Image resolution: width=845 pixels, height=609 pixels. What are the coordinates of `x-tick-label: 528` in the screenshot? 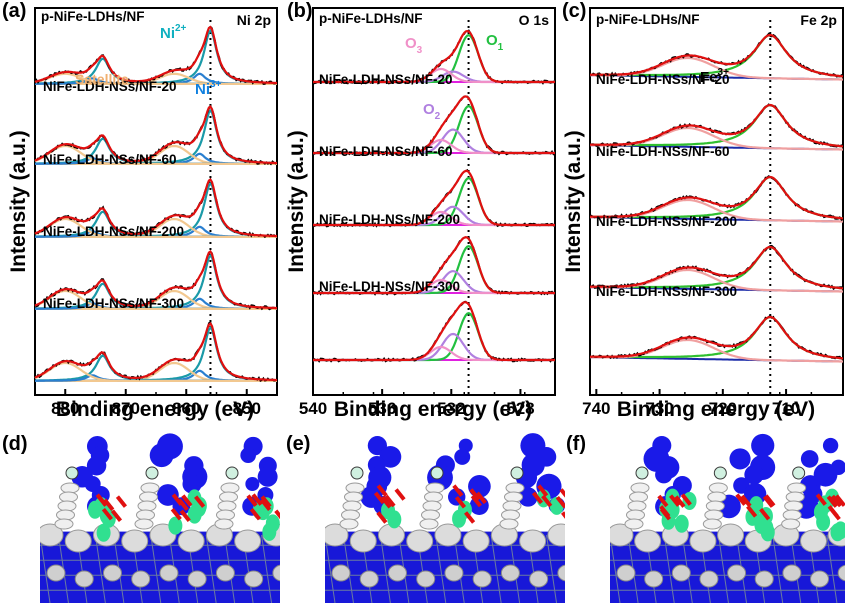 It's located at (520, 408).